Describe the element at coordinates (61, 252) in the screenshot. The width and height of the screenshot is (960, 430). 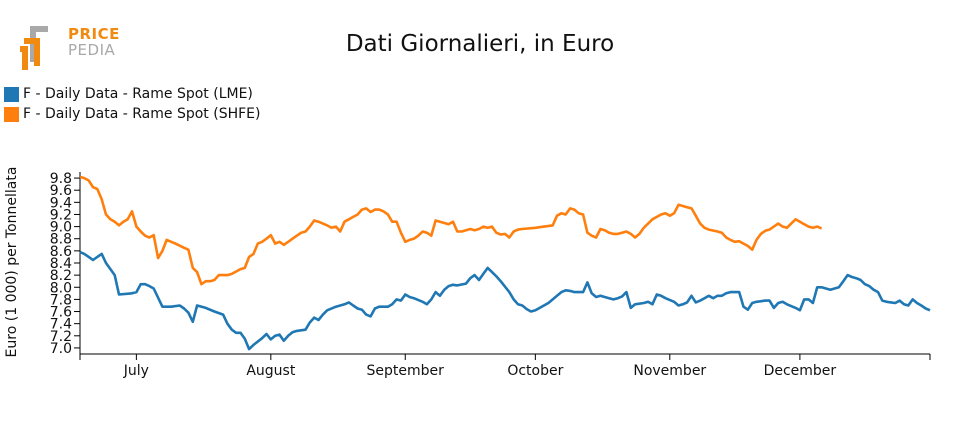
I see `y-tick-label: 8.6` at that location.